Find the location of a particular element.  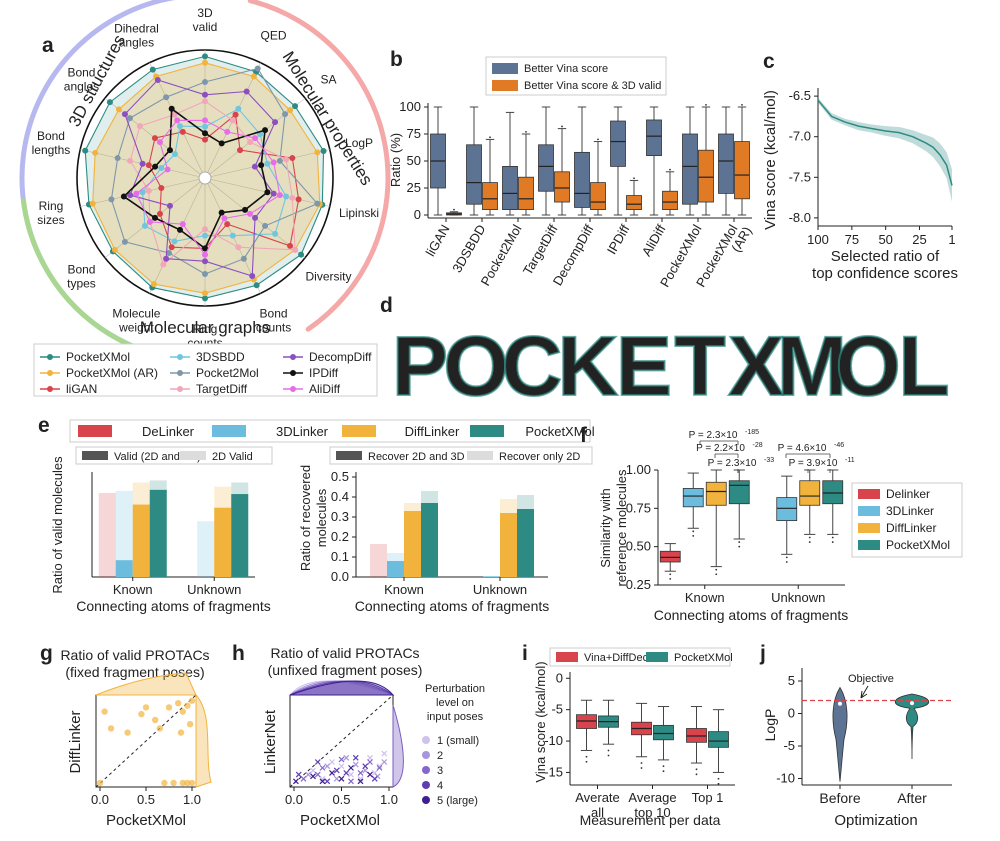

legend-label: AliDiff is located at coordinates (325, 389).